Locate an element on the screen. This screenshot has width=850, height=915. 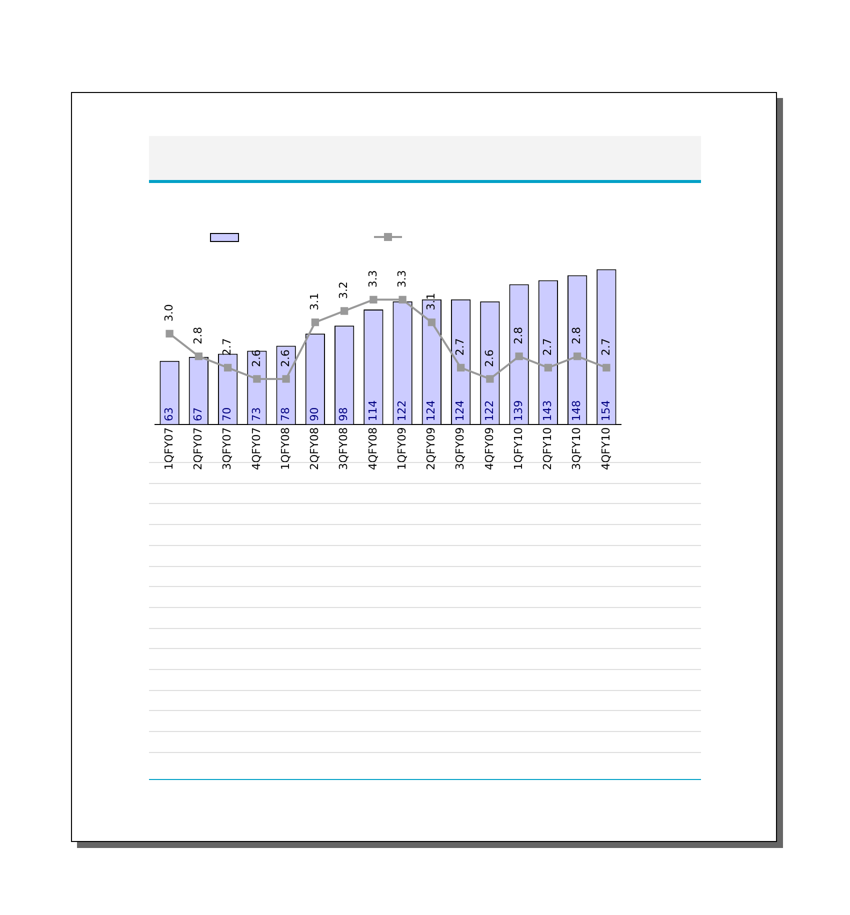
data-label: 114 is located at coordinates (373, 411).